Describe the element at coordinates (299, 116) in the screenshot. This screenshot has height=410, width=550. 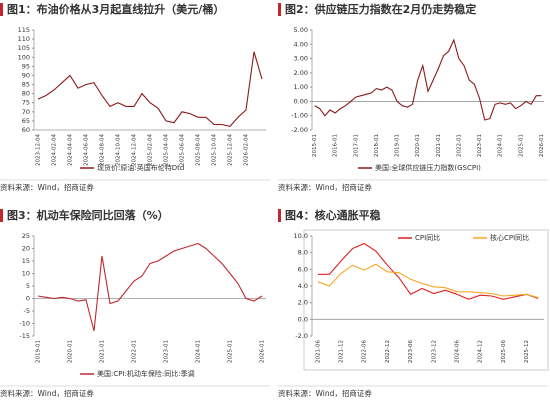
I see `y-tick-label: -1.00` at that location.